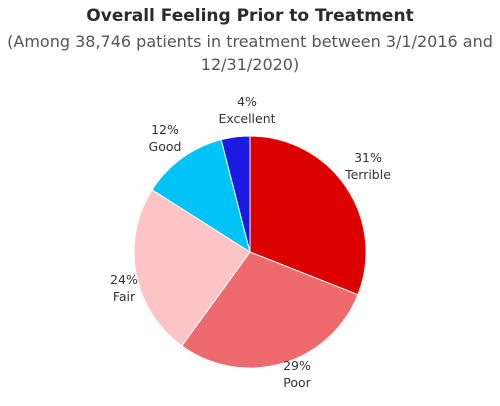 The width and height of the screenshot is (500, 406). I want to click on pie-slice-terrible, so click(308, 215).